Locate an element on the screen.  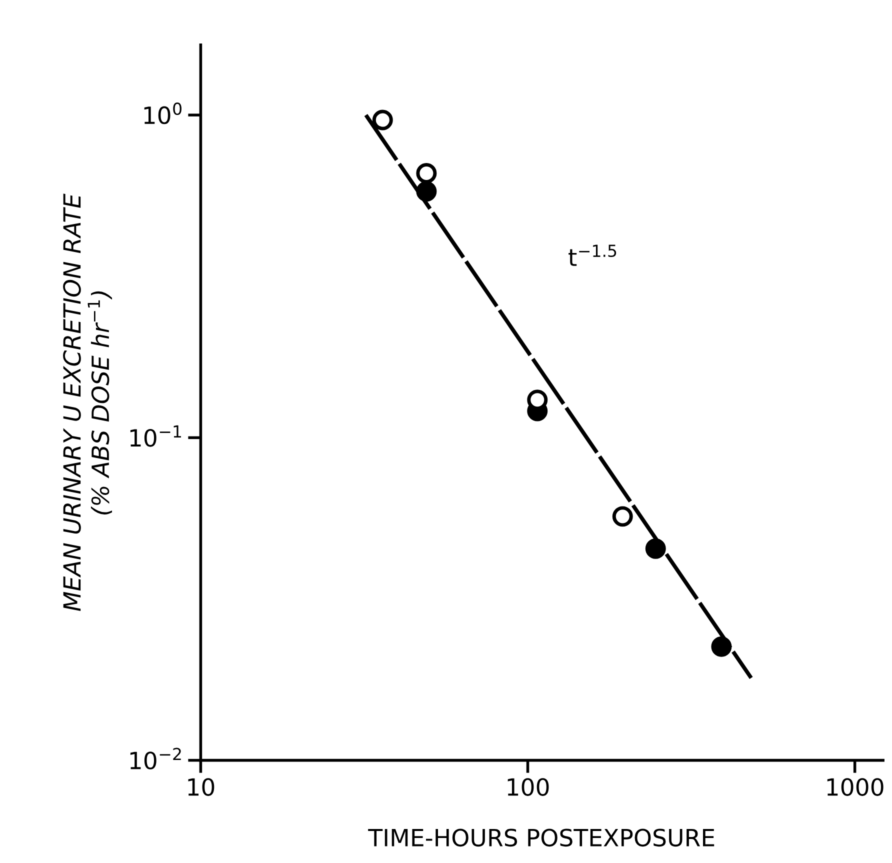
annotation: t$^{−1.5}$ is located at coordinates (592, 255).